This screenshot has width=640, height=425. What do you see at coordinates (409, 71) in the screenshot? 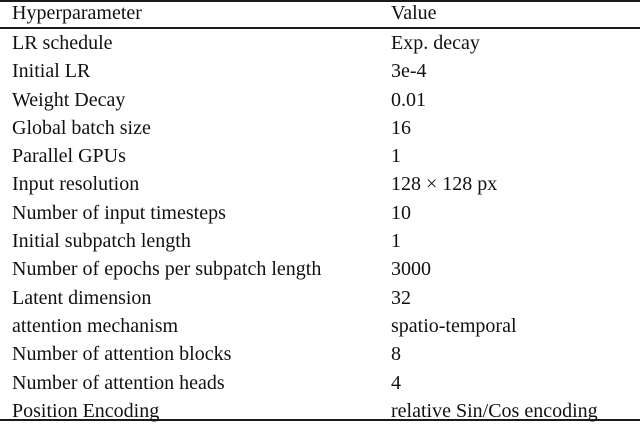
I see `row-value: 3e-4` at bounding box center [409, 71].